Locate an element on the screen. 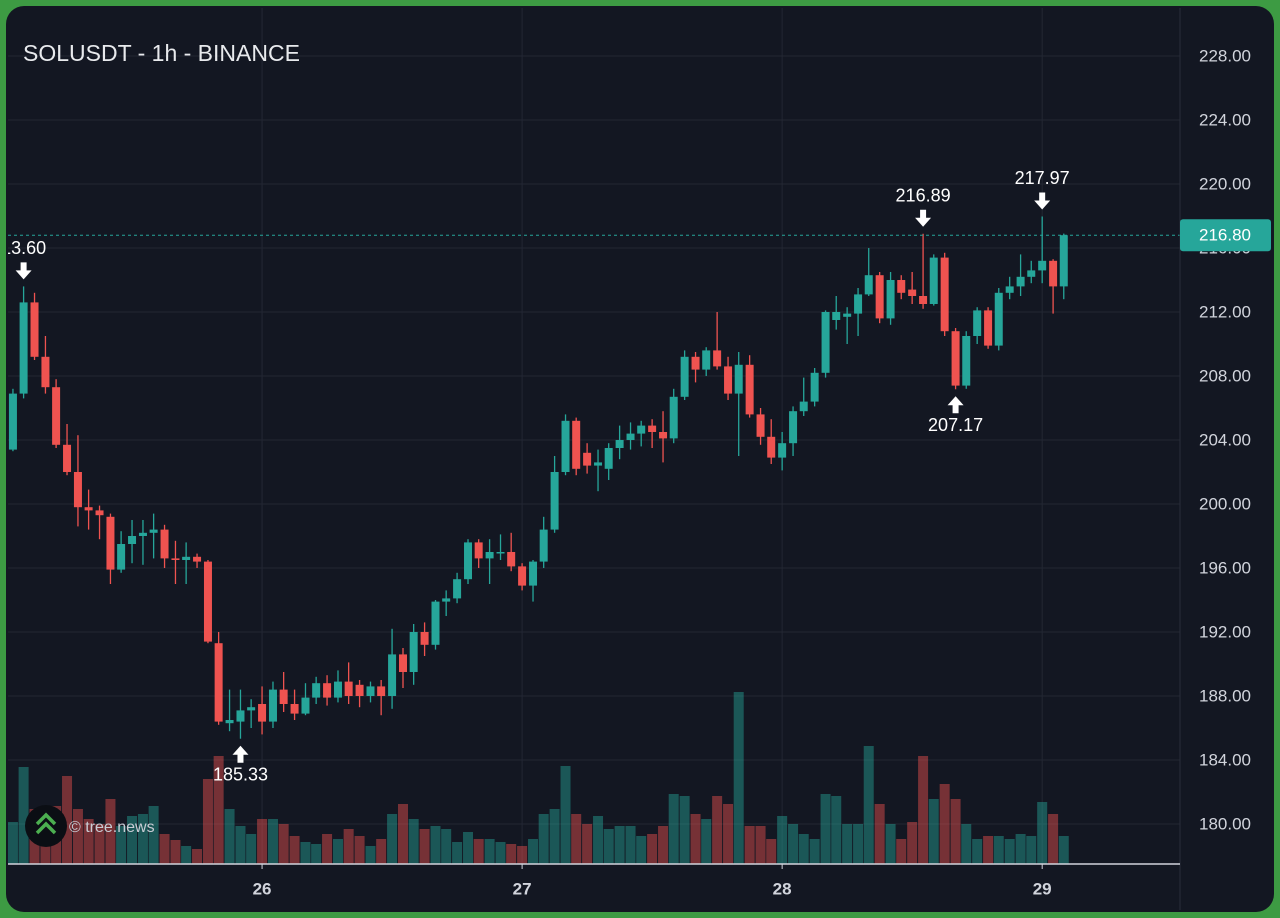 This screenshot has height=918, width=1280. extreme-label: 216.89 is located at coordinates (923, 196).